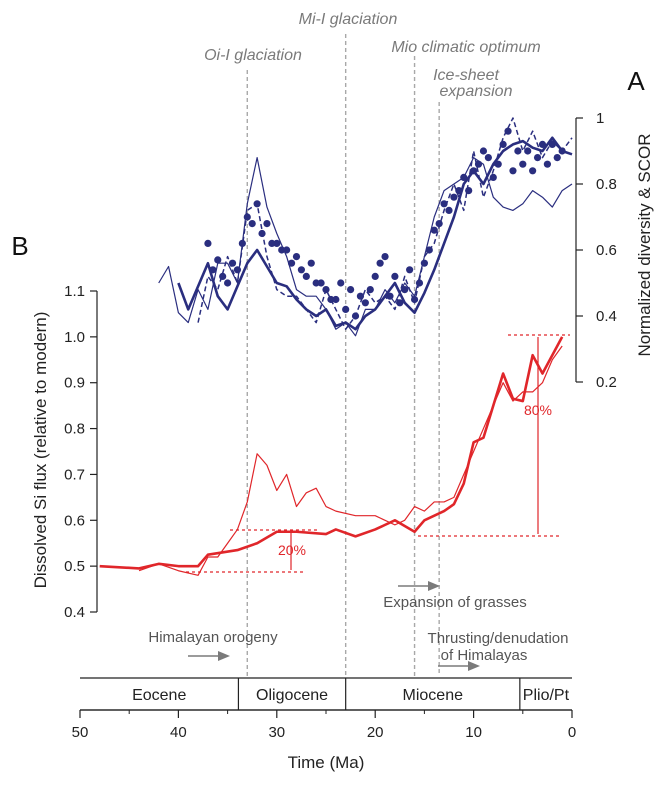 The height and width of the screenshot is (786, 663). What do you see at coordinates (80, 732) in the screenshot?
I see `xtick-label-0: 50` at bounding box center [80, 732].